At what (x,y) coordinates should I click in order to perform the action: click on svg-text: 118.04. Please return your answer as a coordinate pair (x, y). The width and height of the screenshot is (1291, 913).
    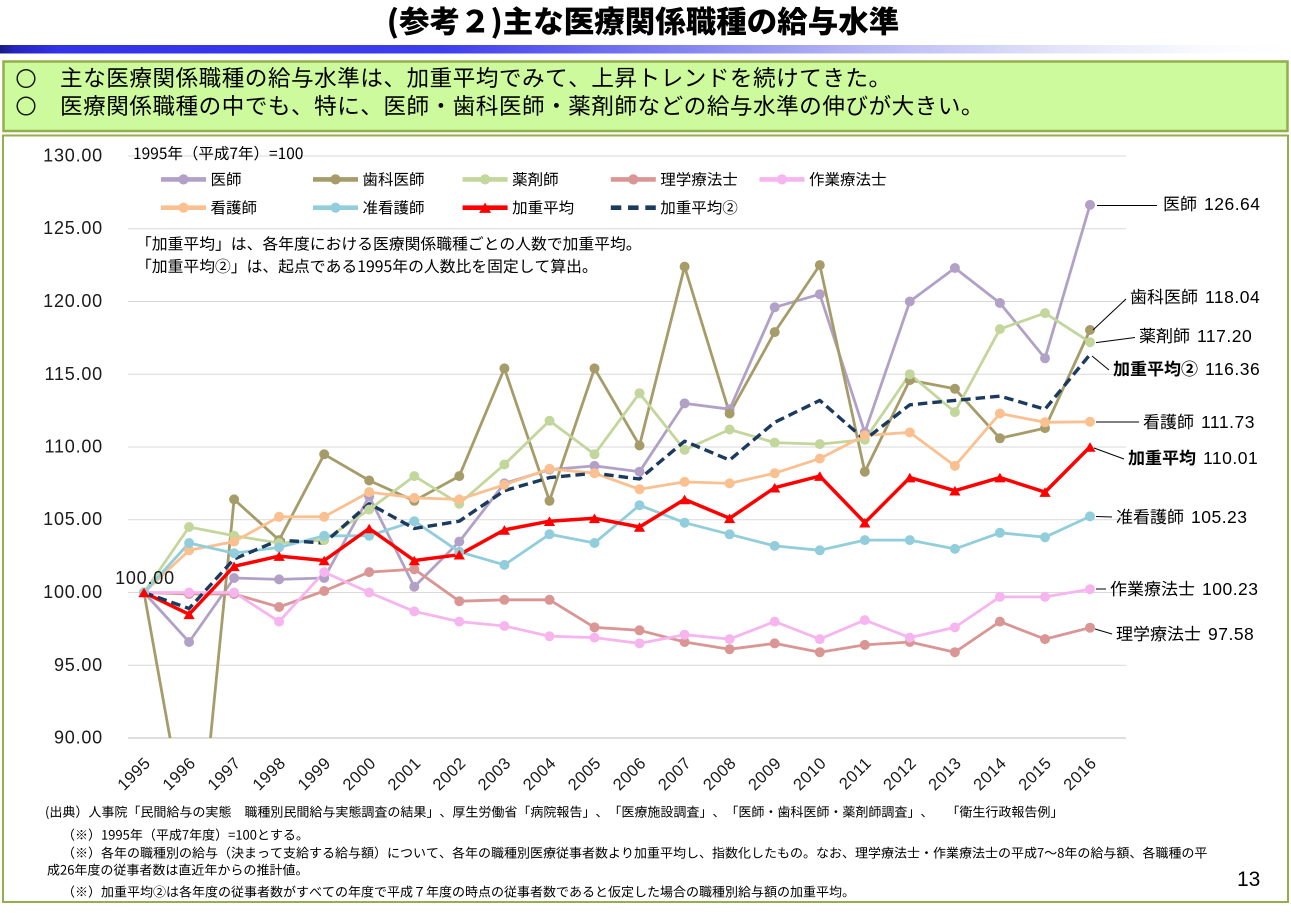
    Looking at the image, I should click on (1232, 297).